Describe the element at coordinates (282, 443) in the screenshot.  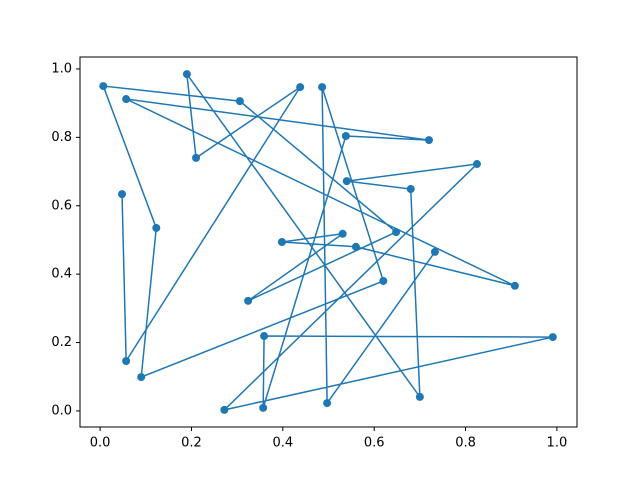
I see `x-tick-label: 0.4` at that location.